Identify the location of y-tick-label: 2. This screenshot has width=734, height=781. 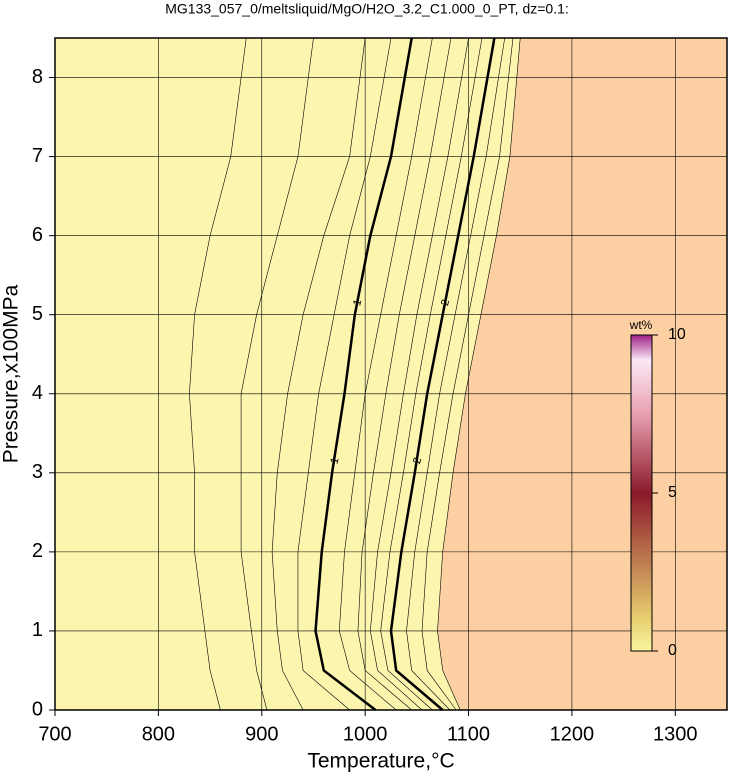
(37, 551).